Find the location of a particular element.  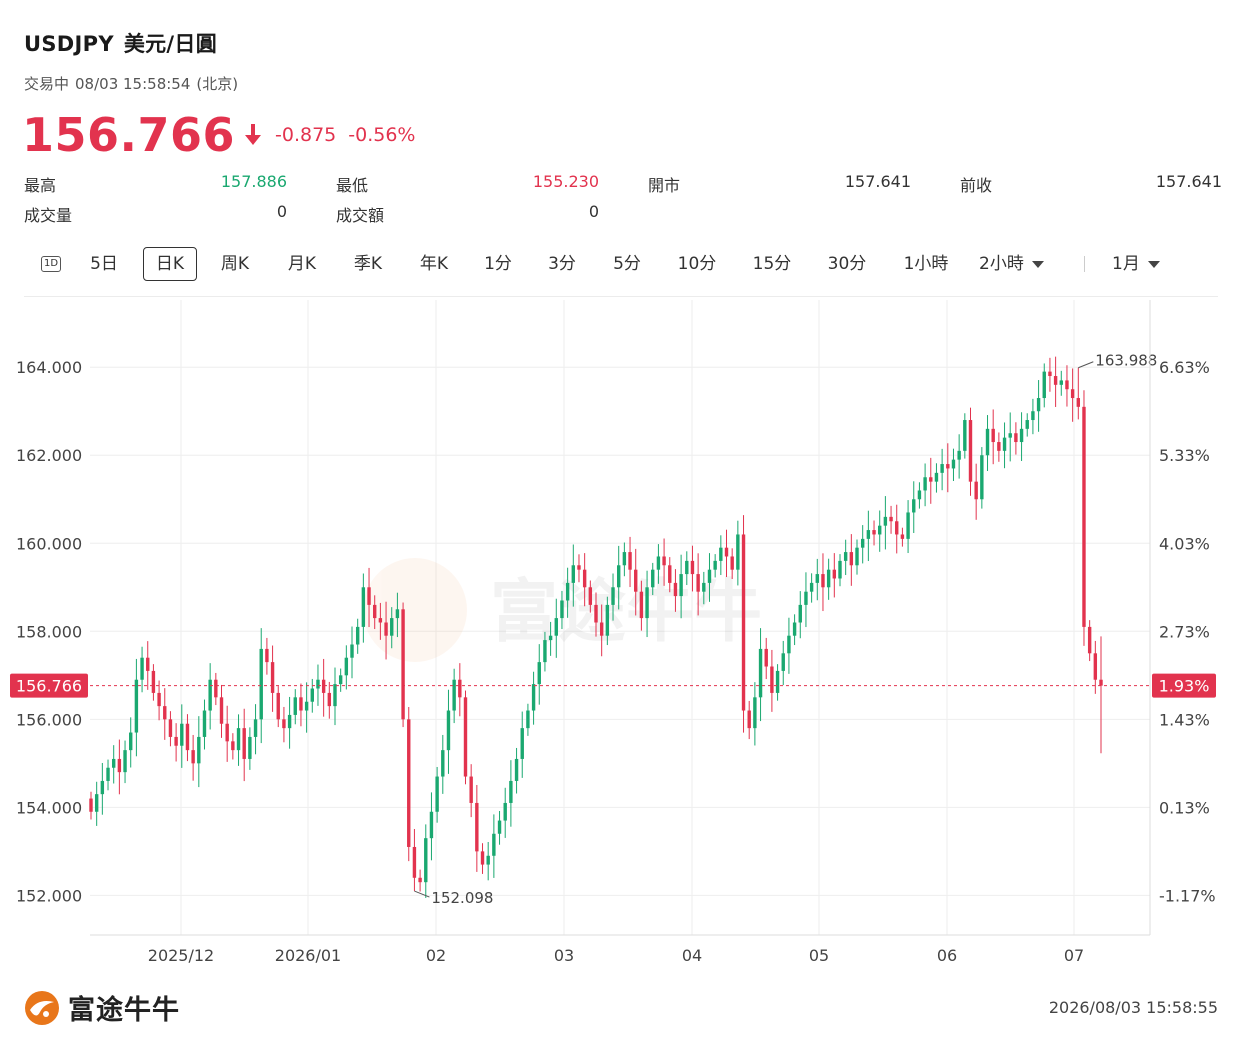

caret-down-icon is located at coordinates (1153, 264).